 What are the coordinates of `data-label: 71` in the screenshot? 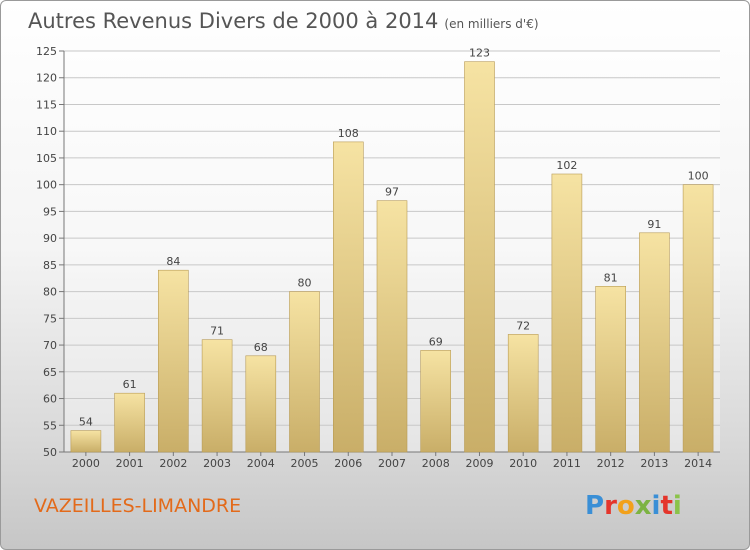 It's located at (217, 331).